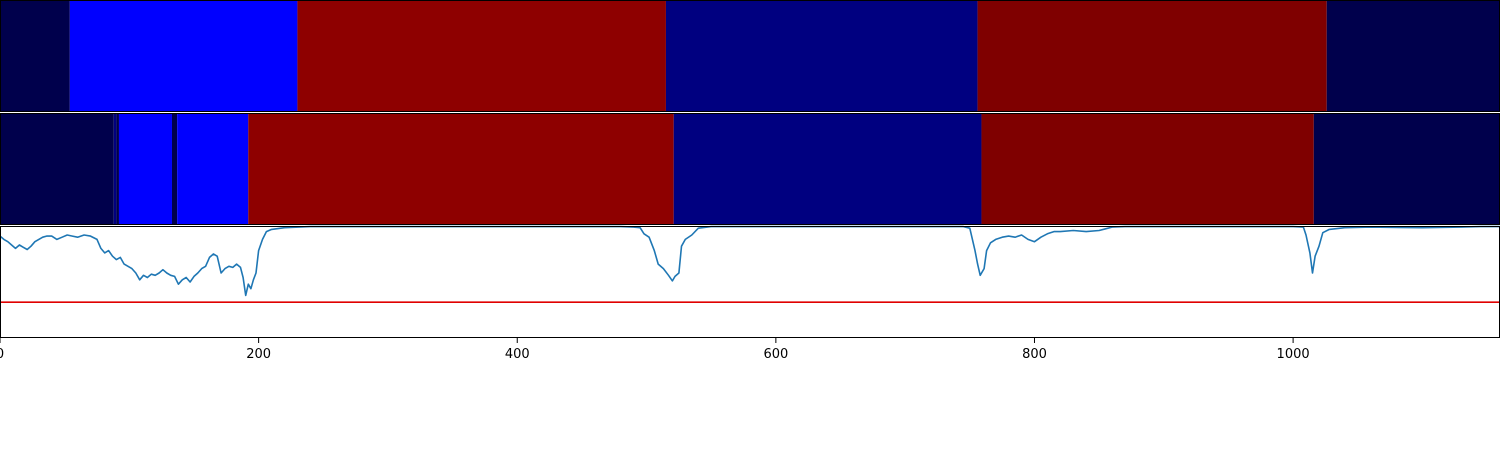 This screenshot has height=450, width=1500. What do you see at coordinates (258, 354) in the screenshot?
I see `x-tick-label: 200` at bounding box center [258, 354].